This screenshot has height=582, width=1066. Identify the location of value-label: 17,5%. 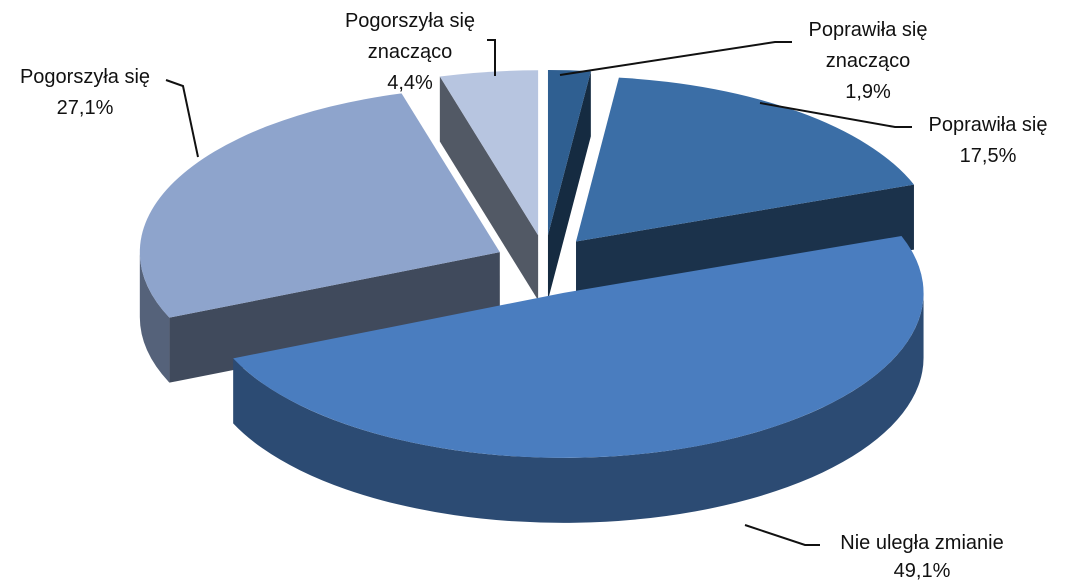
(988, 156).